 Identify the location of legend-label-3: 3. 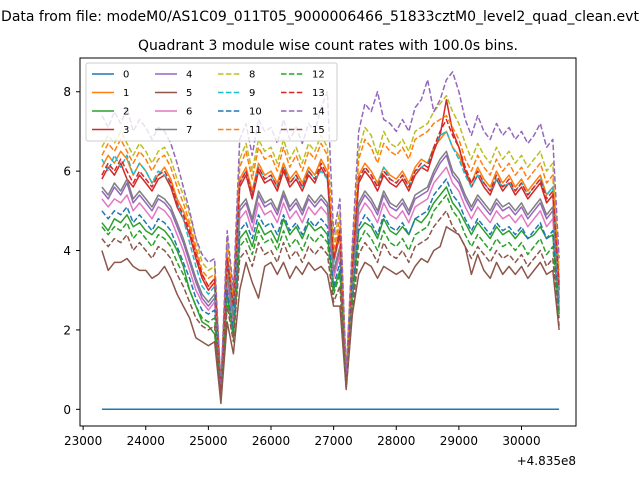
(126, 130).